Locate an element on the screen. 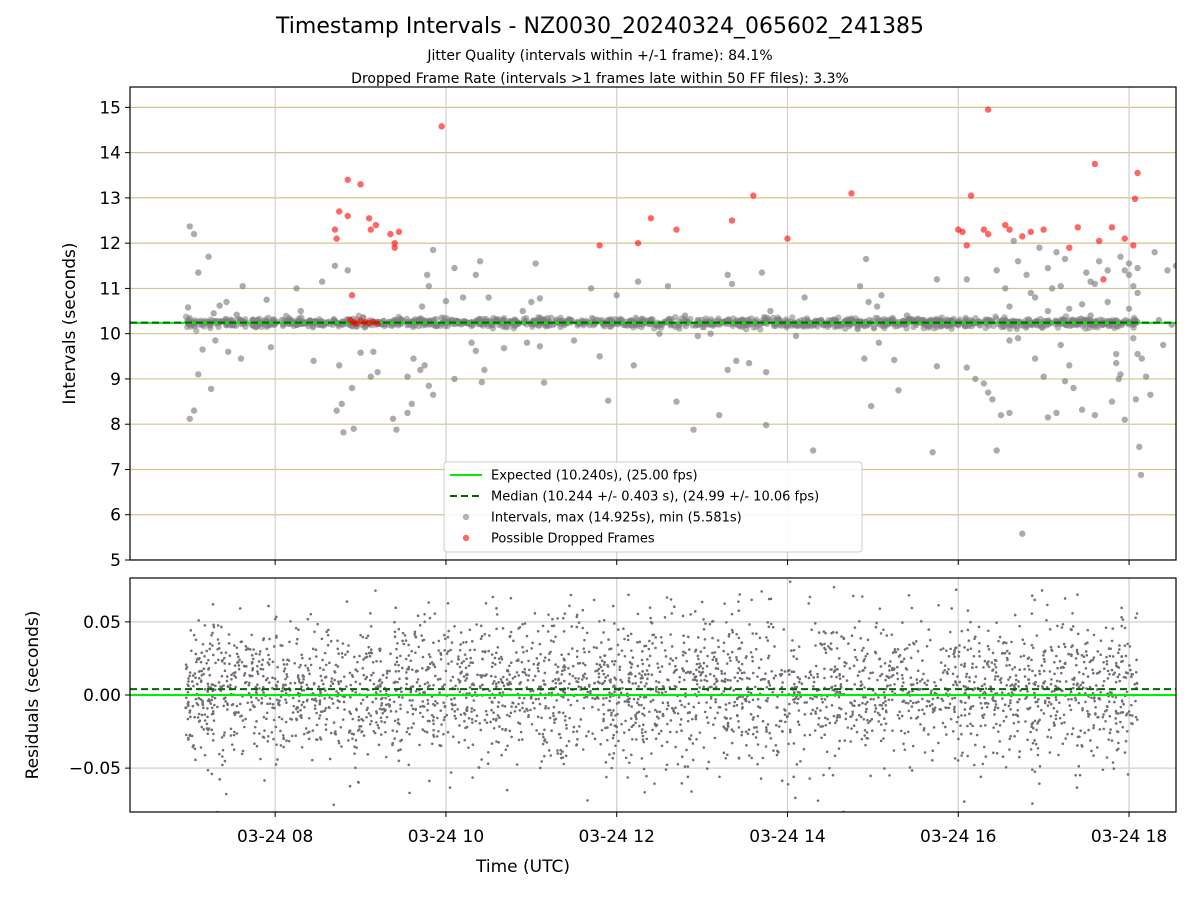  legend-entry-label: Intervals, max (14.925s), min (5.581s) is located at coordinates (616, 518).